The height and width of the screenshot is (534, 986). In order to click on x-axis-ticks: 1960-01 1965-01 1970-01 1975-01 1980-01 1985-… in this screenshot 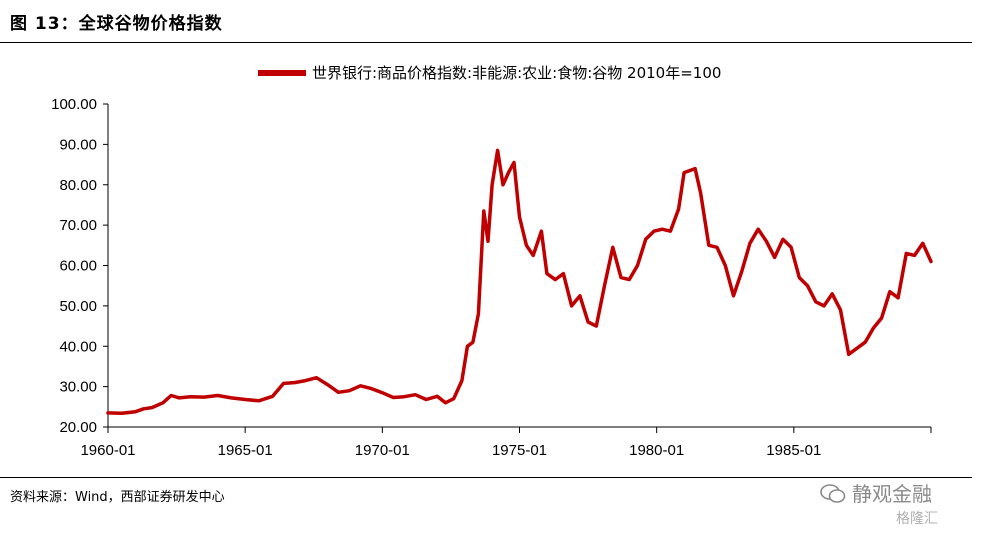, I will do `click(506, 443)`.